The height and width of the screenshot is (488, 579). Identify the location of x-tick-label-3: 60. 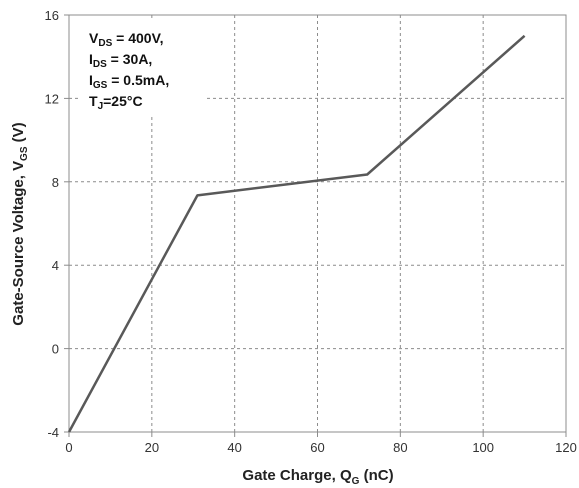
(317, 447).